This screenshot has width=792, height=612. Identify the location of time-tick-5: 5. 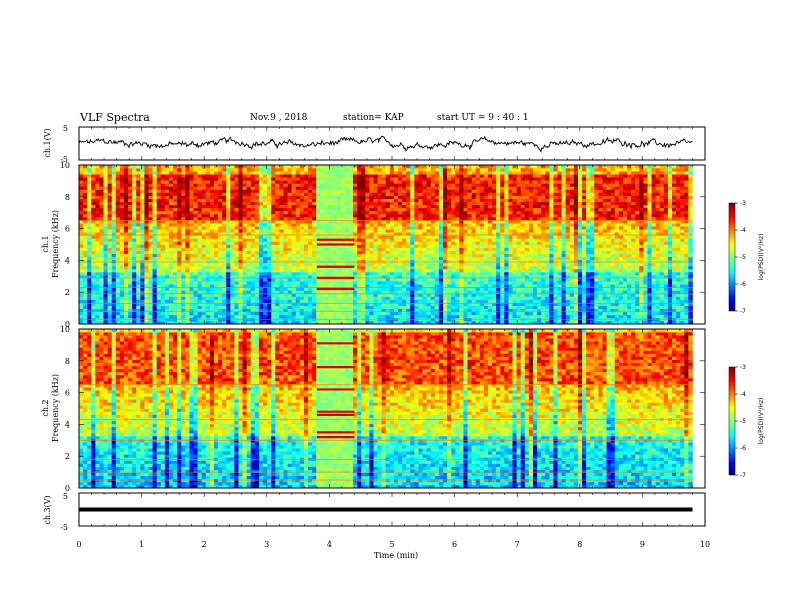
(391, 544).